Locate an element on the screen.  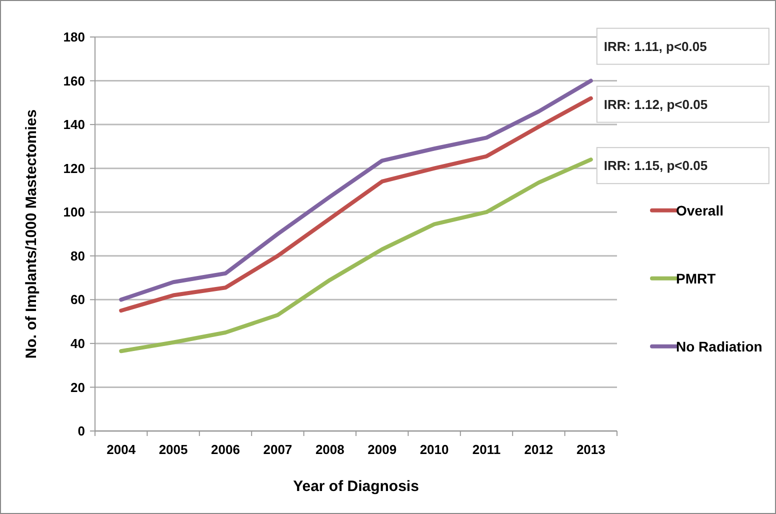
annotation: IRR: 1.12, p<0.05 is located at coordinates (656, 104).